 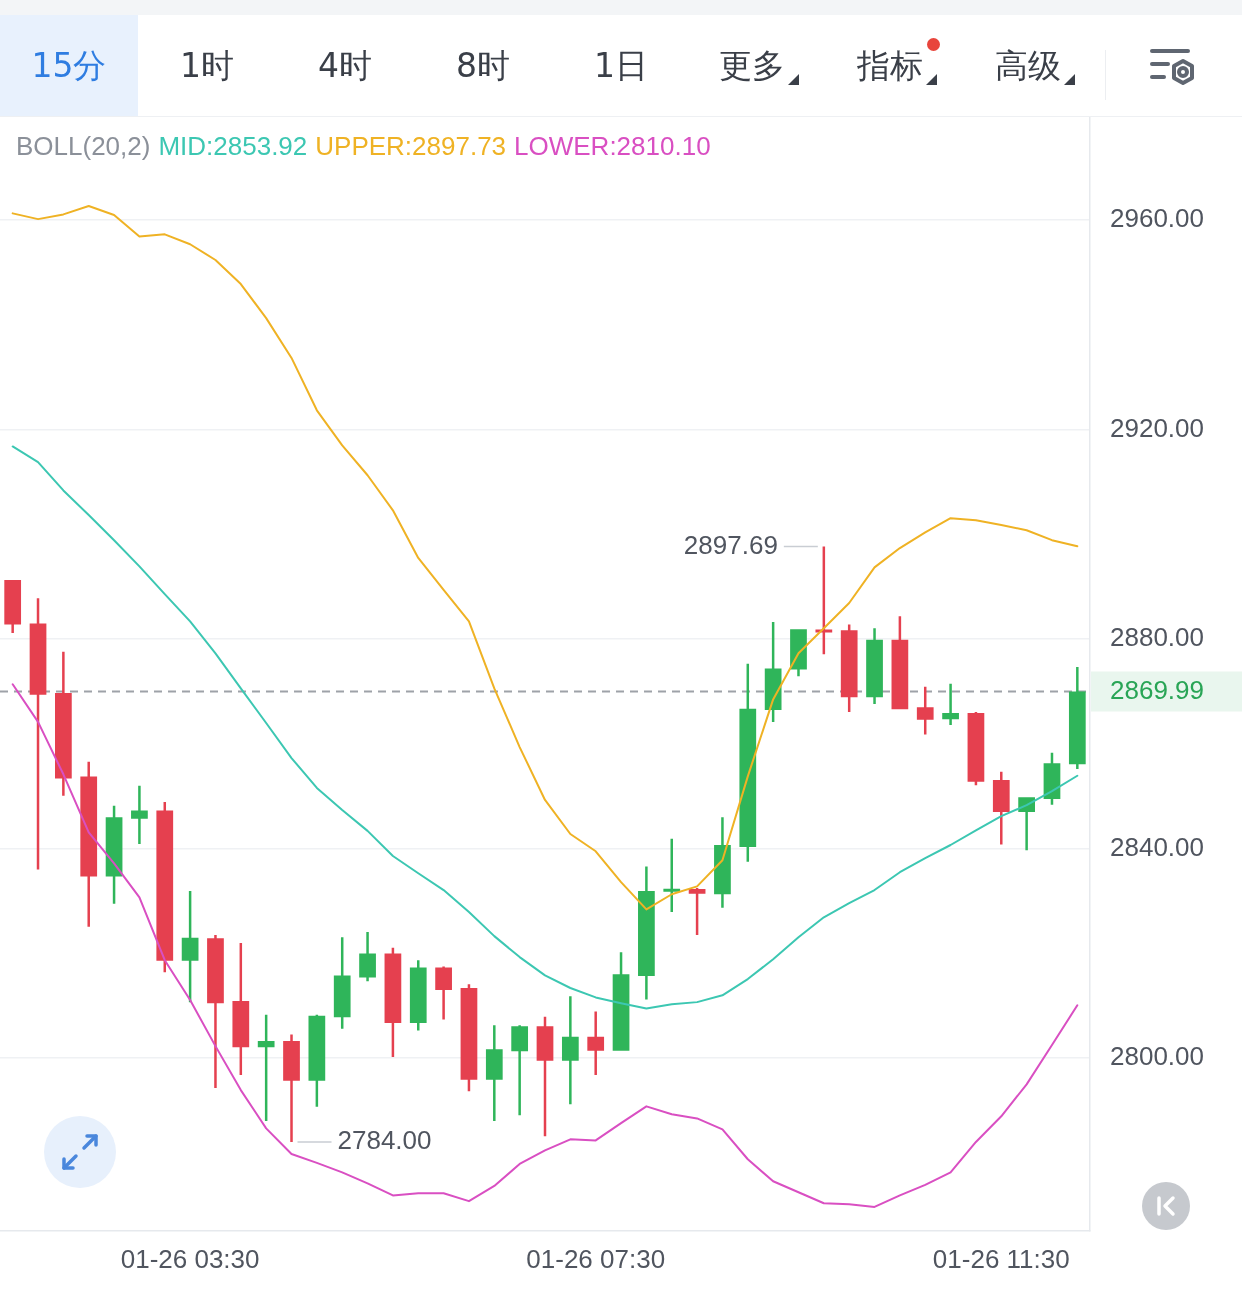 I want to click on text: UPPER:2897.73, so click(x=411, y=146).